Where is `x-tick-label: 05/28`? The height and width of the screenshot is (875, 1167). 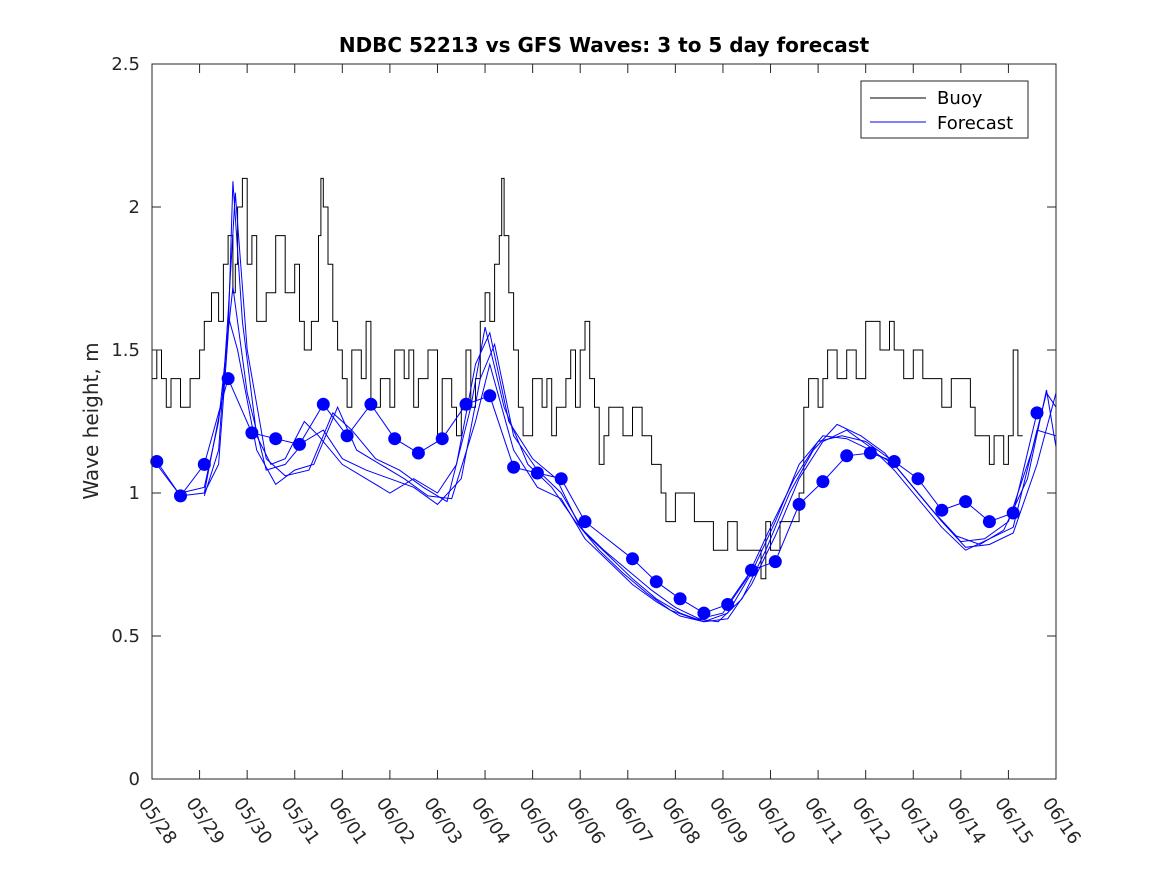 x-tick-label: 05/28 is located at coordinates (157, 821).